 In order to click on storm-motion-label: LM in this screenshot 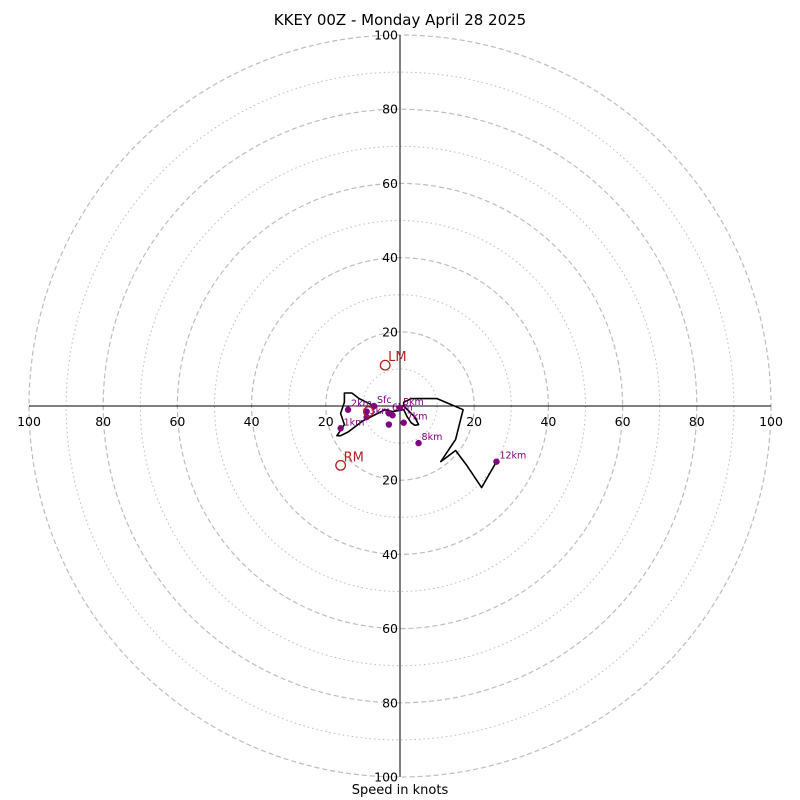, I will do `click(397, 357)`.